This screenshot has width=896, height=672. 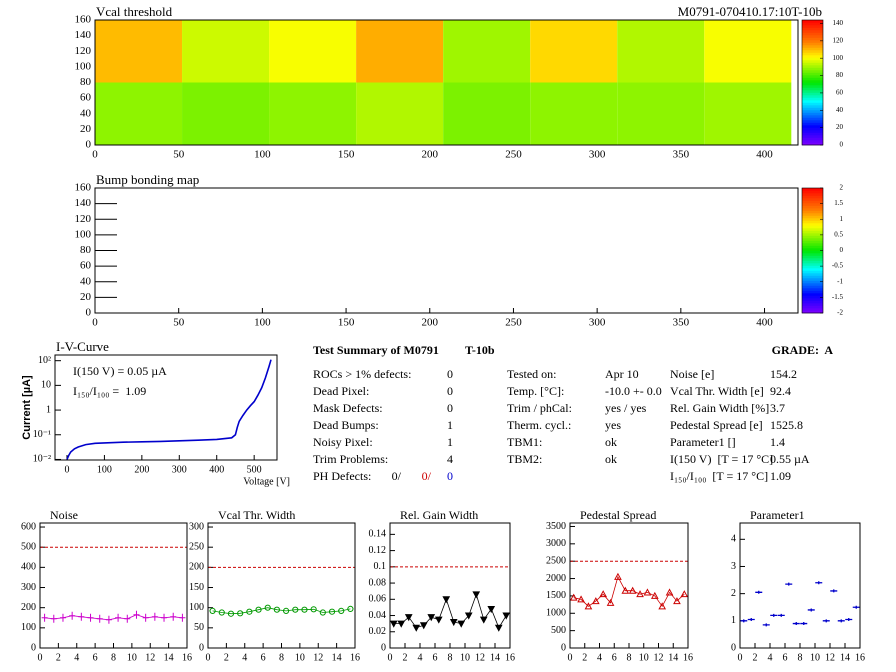 I want to click on x-tick-label: 150, so click(x=346, y=323).